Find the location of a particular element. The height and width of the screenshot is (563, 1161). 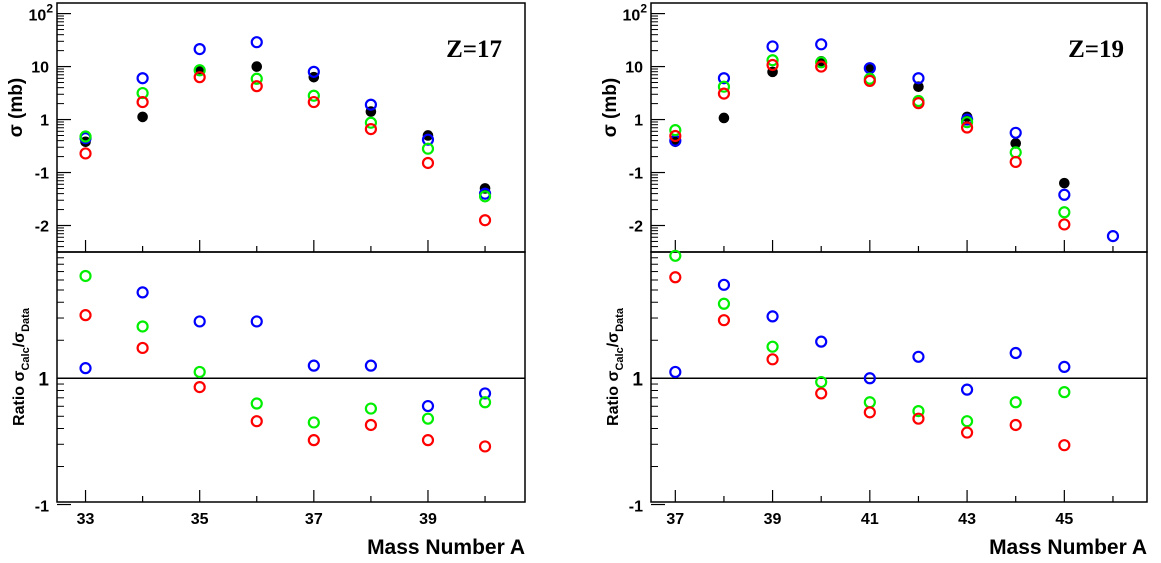

x-axis-title: Mass Number A is located at coordinates (446, 547).